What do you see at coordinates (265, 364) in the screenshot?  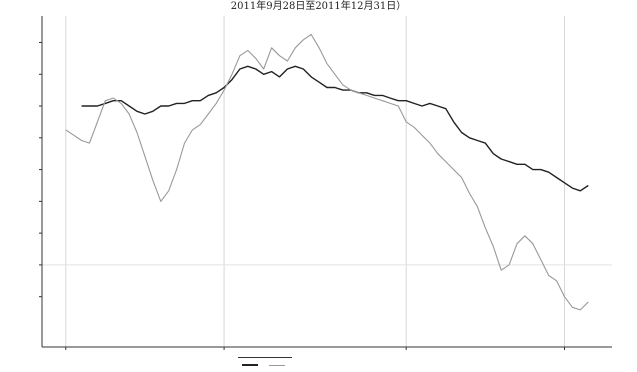 I see `chart-legend` at bounding box center [265, 364].